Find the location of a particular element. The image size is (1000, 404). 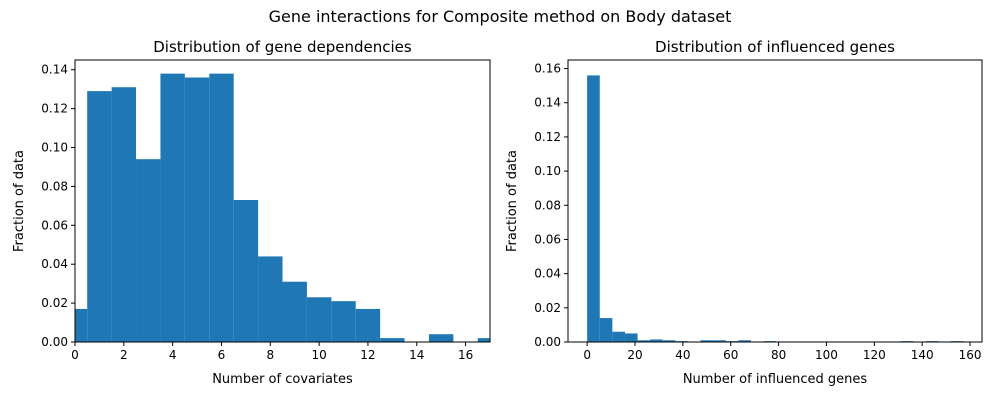

x-axis-label: Number of influenced genes is located at coordinates (775, 379).